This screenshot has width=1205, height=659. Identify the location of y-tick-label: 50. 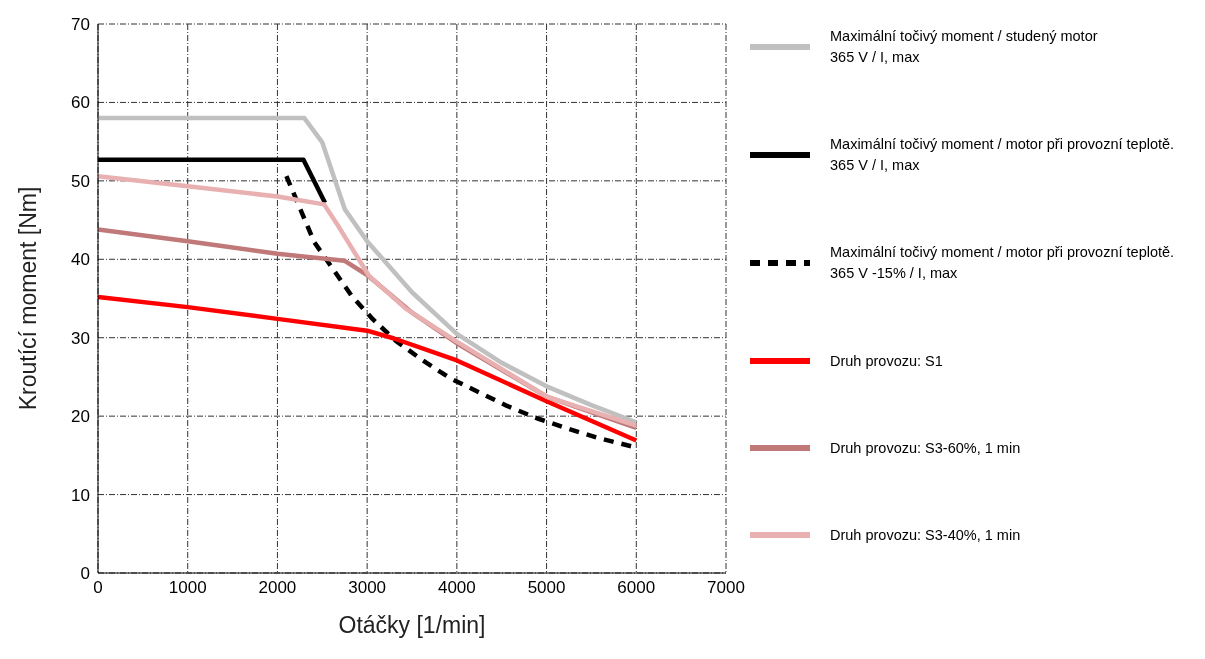
(80, 181).